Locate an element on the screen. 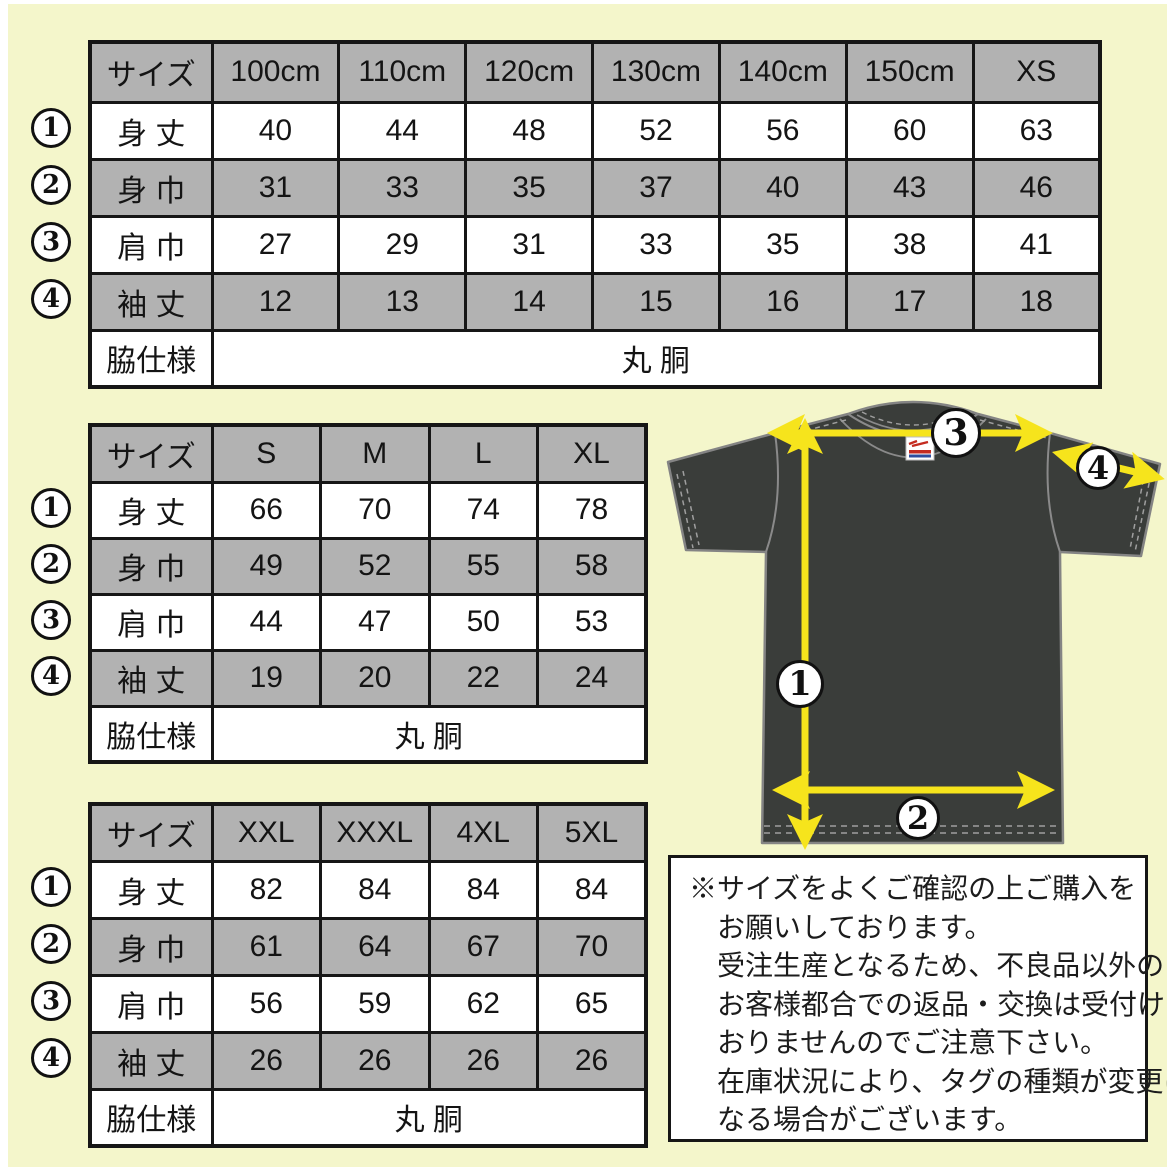 Image resolution: width=1167 pixels, height=1167 pixels. size-value: 50 is located at coordinates (483, 622).